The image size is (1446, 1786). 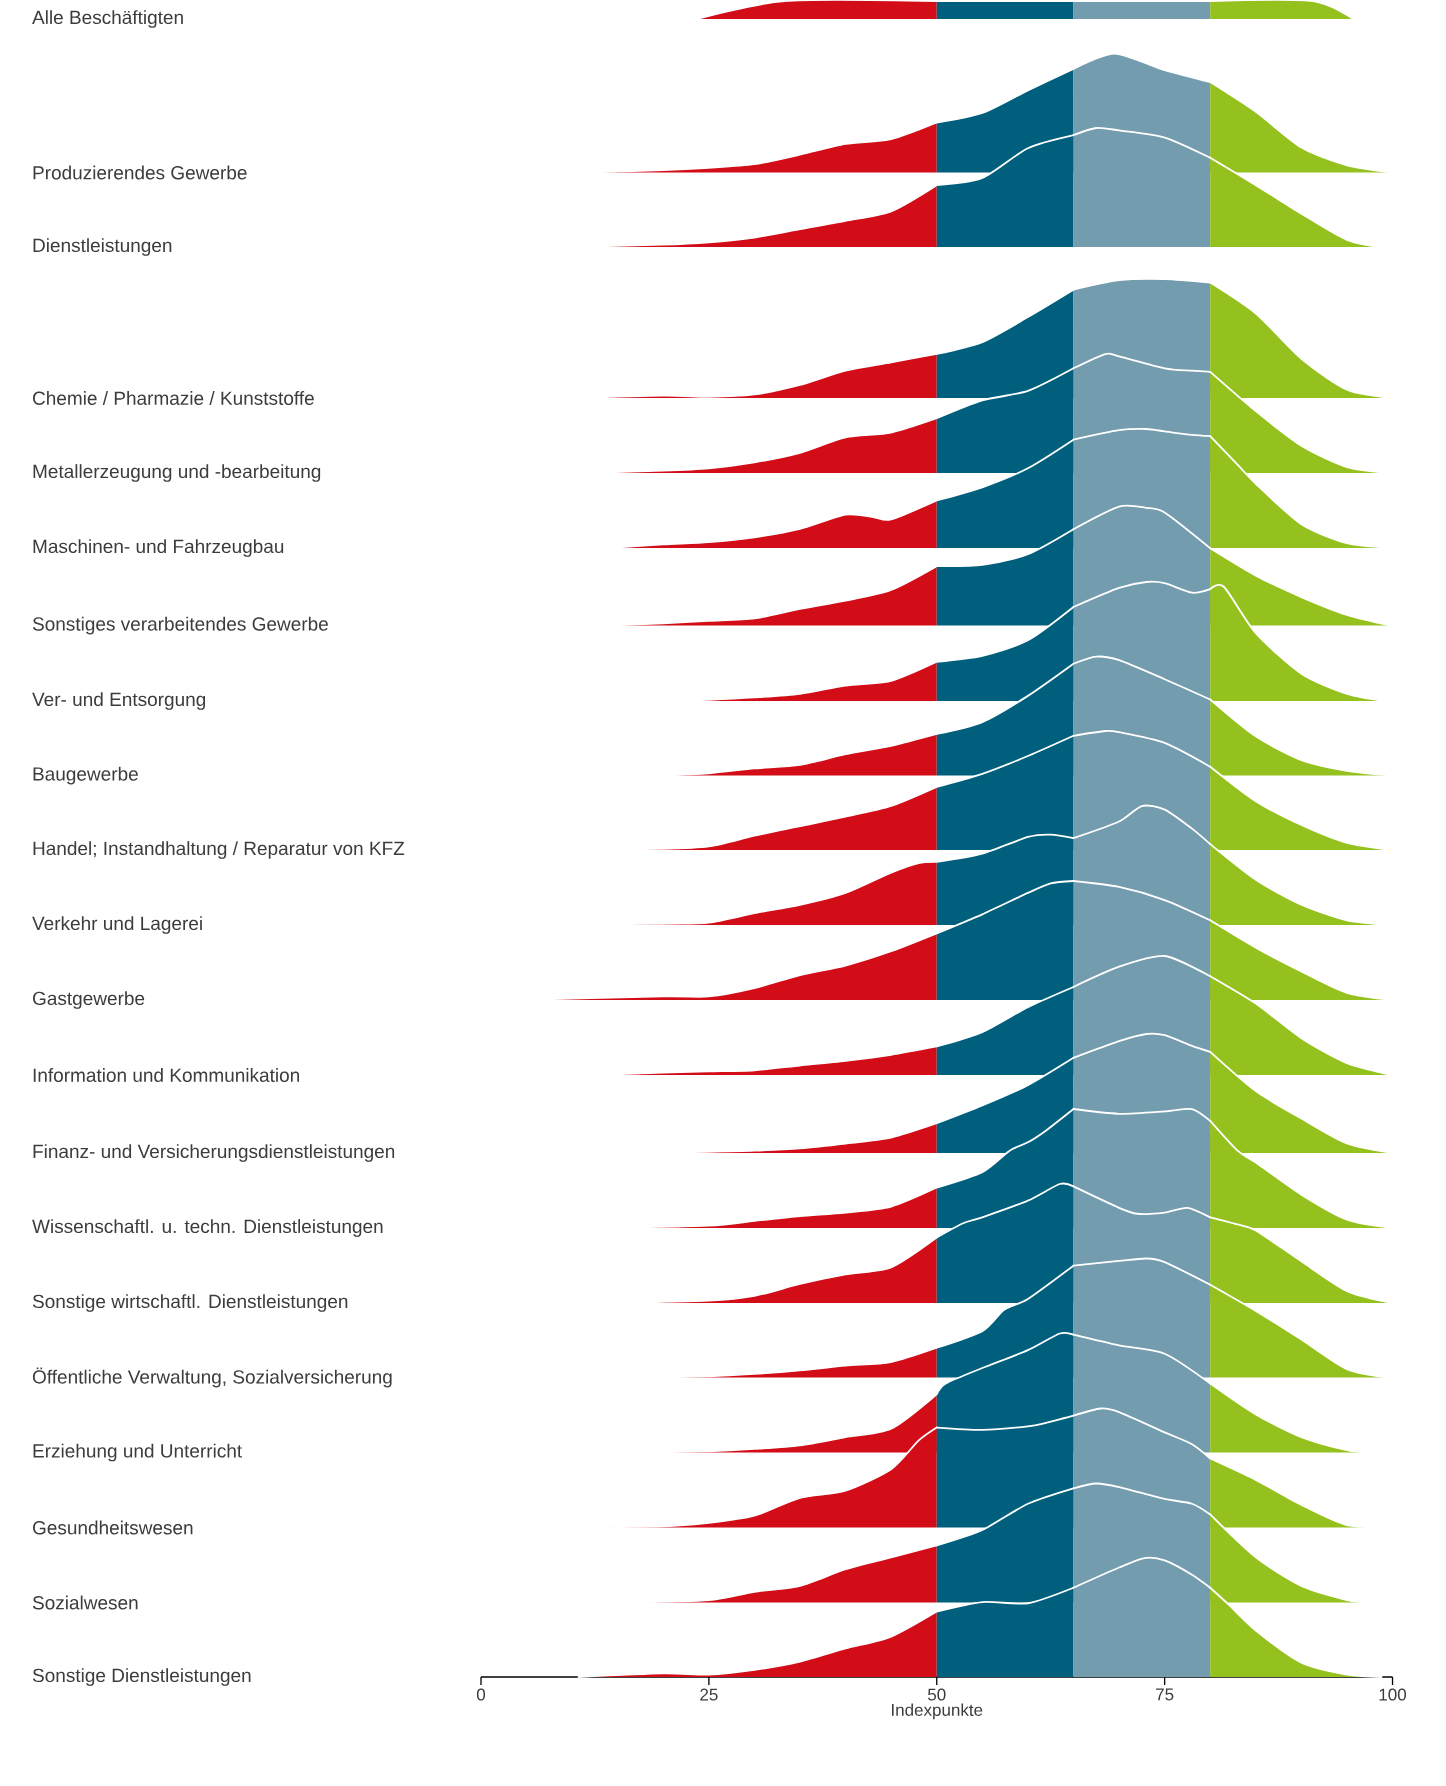 What do you see at coordinates (1393, 1694) in the screenshot?
I see `x-tick-label: 100` at bounding box center [1393, 1694].